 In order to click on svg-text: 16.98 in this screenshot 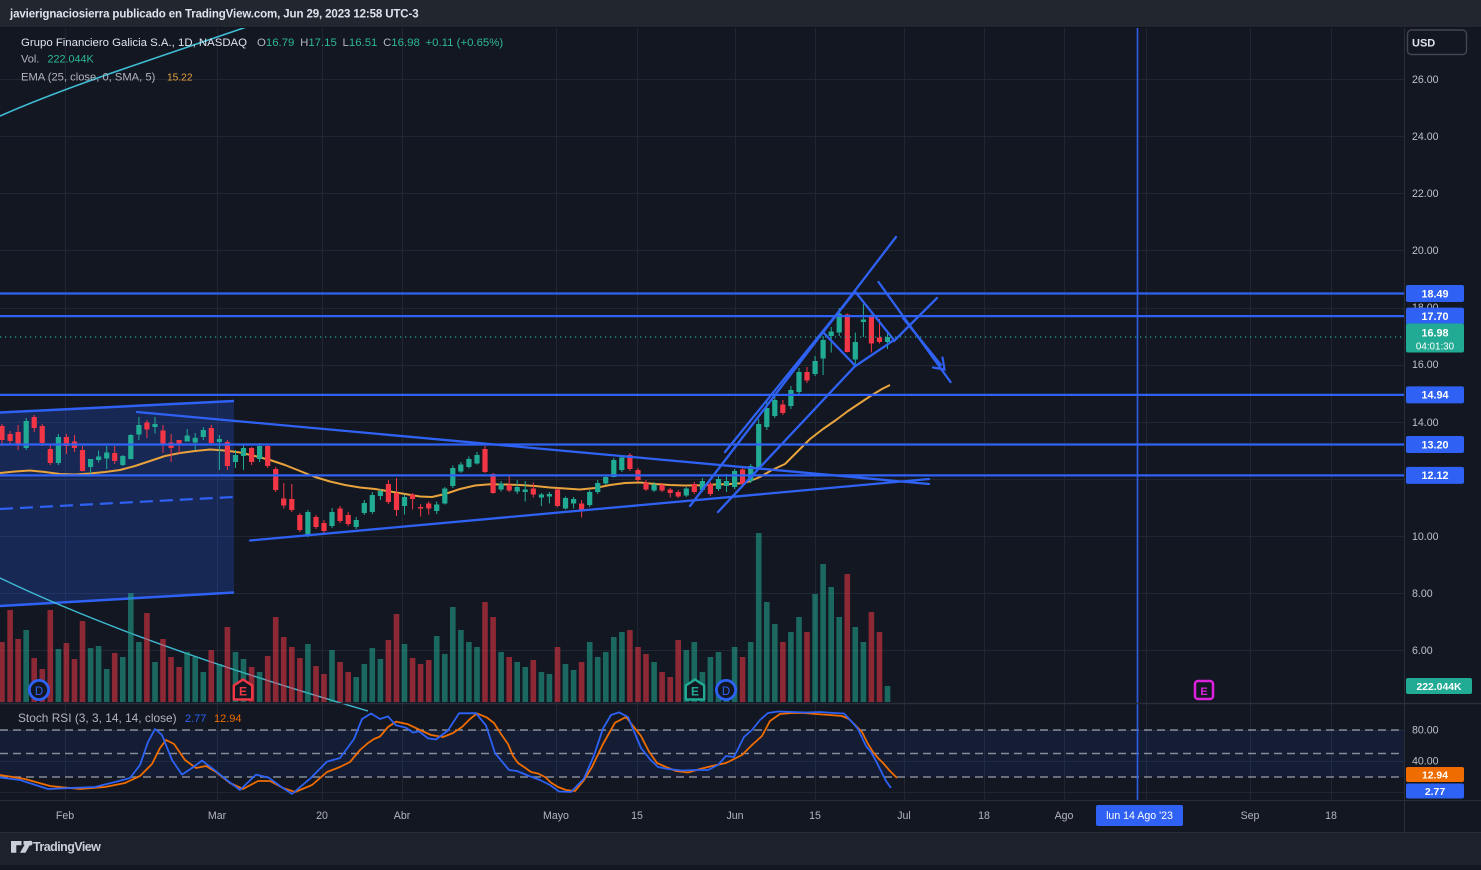, I will do `click(1434, 334)`.